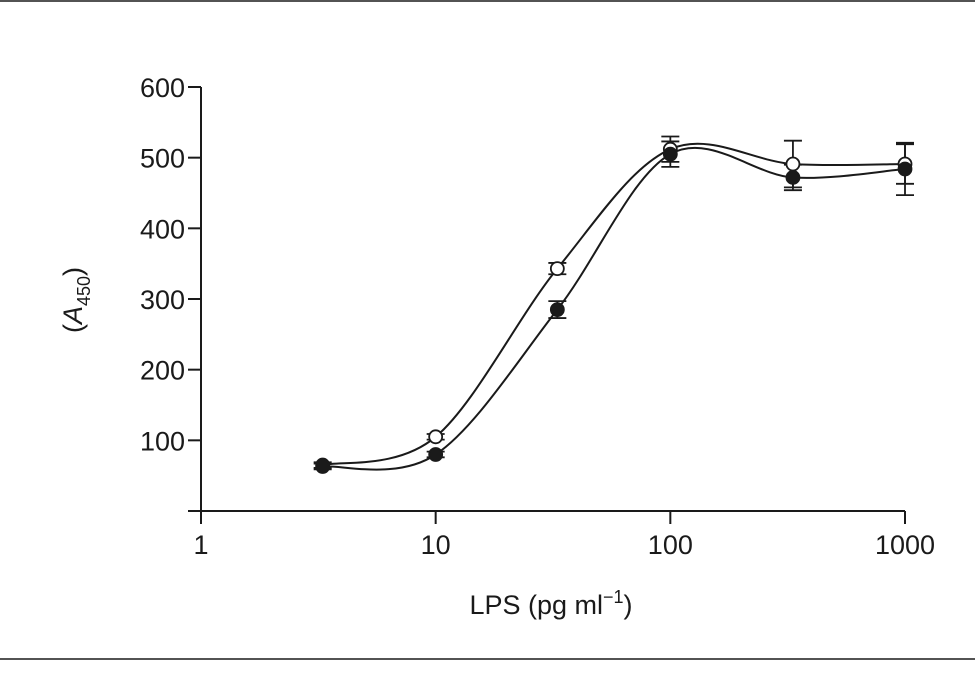 Image resolution: width=975 pixels, height=675 pixels. What do you see at coordinates (162, 229) in the screenshot?
I see `y-tick-label: 400` at bounding box center [162, 229].